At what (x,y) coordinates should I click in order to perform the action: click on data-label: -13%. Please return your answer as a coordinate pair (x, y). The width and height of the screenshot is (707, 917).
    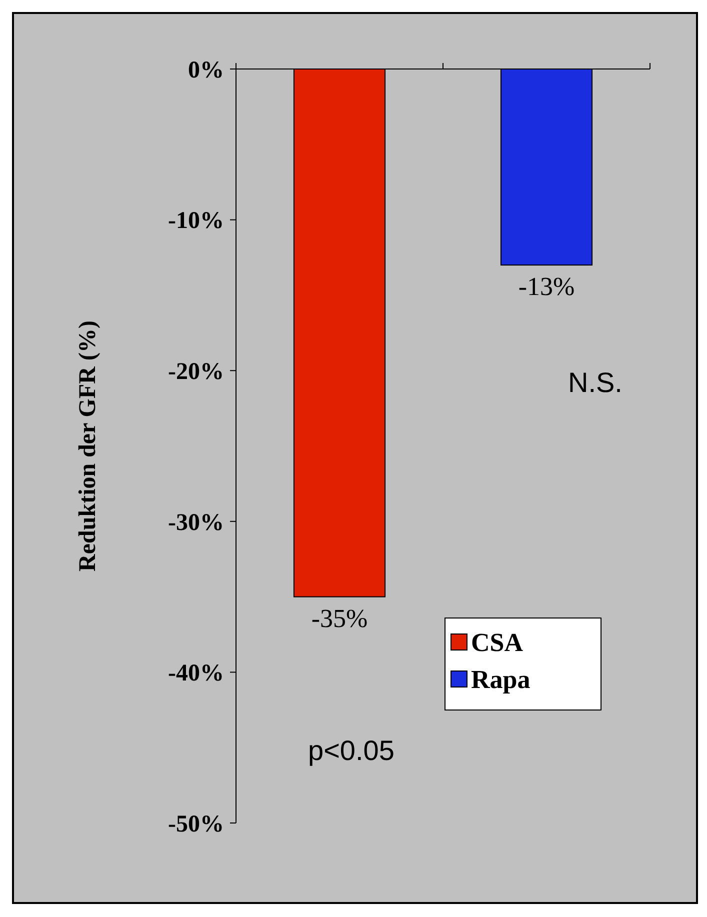
    Looking at the image, I should click on (546, 287).